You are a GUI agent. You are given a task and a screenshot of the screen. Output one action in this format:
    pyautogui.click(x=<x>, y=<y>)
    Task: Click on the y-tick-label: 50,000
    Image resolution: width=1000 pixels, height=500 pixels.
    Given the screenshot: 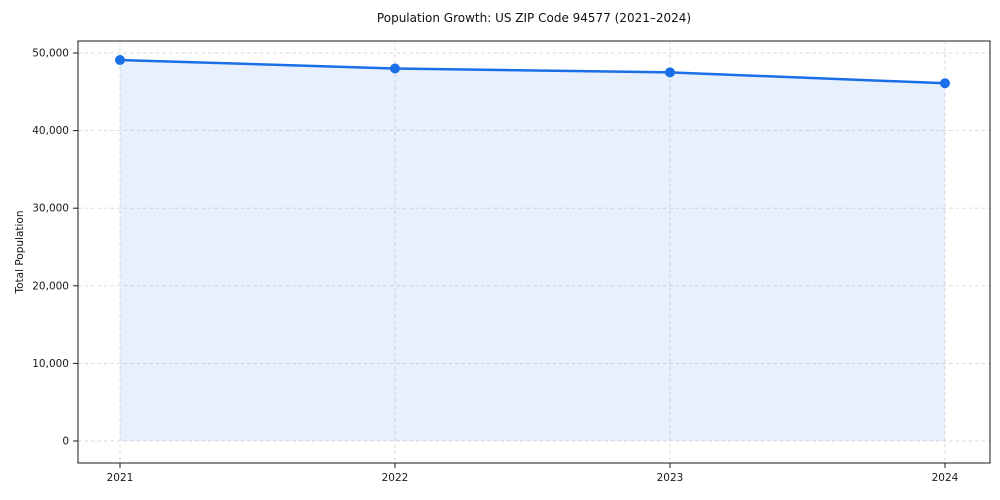 What is the action you would take?
    pyautogui.click(x=50, y=54)
    